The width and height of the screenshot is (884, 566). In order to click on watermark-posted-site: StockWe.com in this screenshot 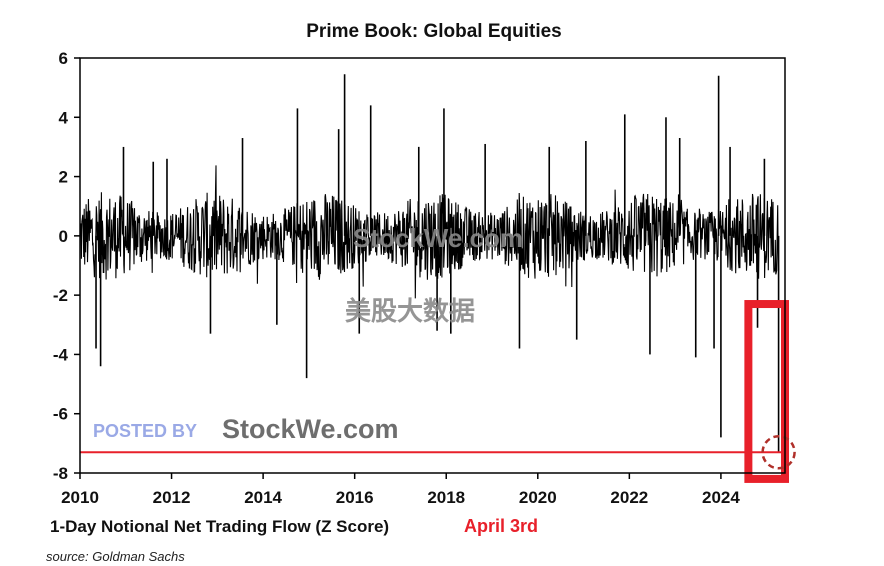, I will do `click(310, 429)`.